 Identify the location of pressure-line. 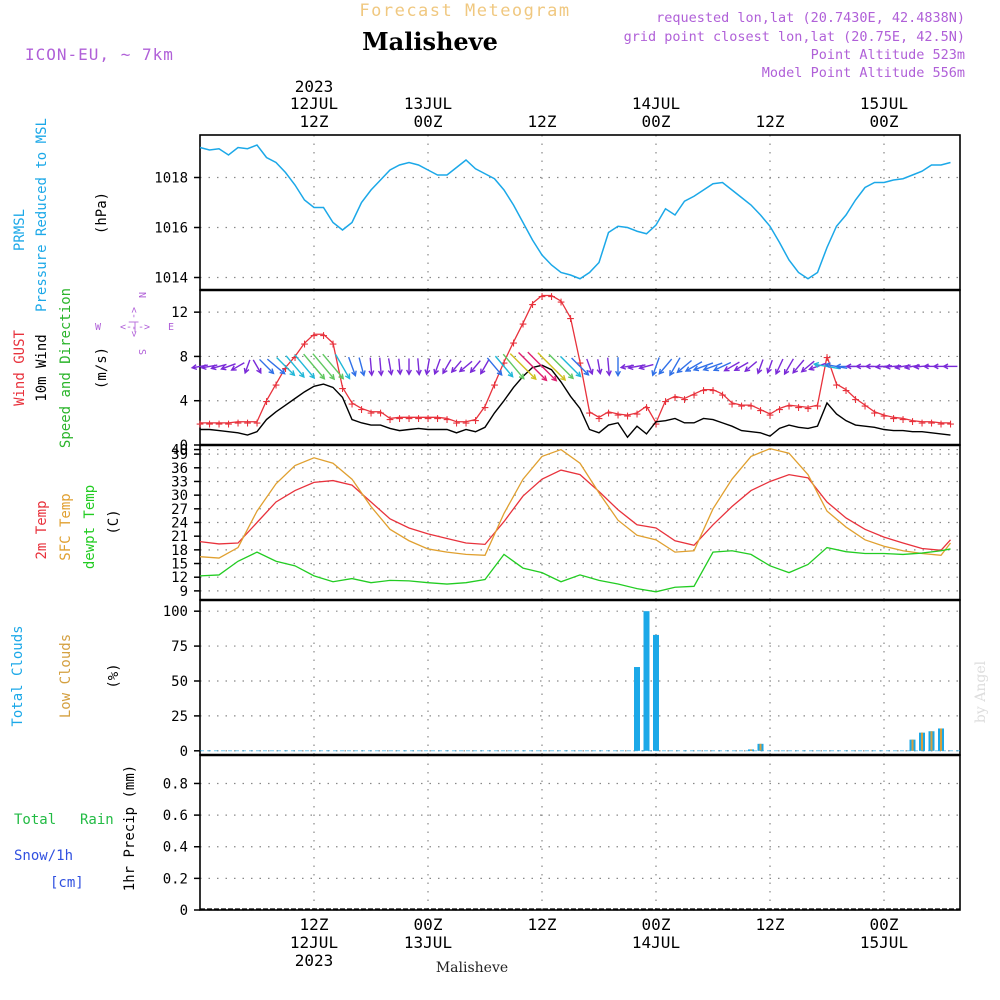
(575, 212).